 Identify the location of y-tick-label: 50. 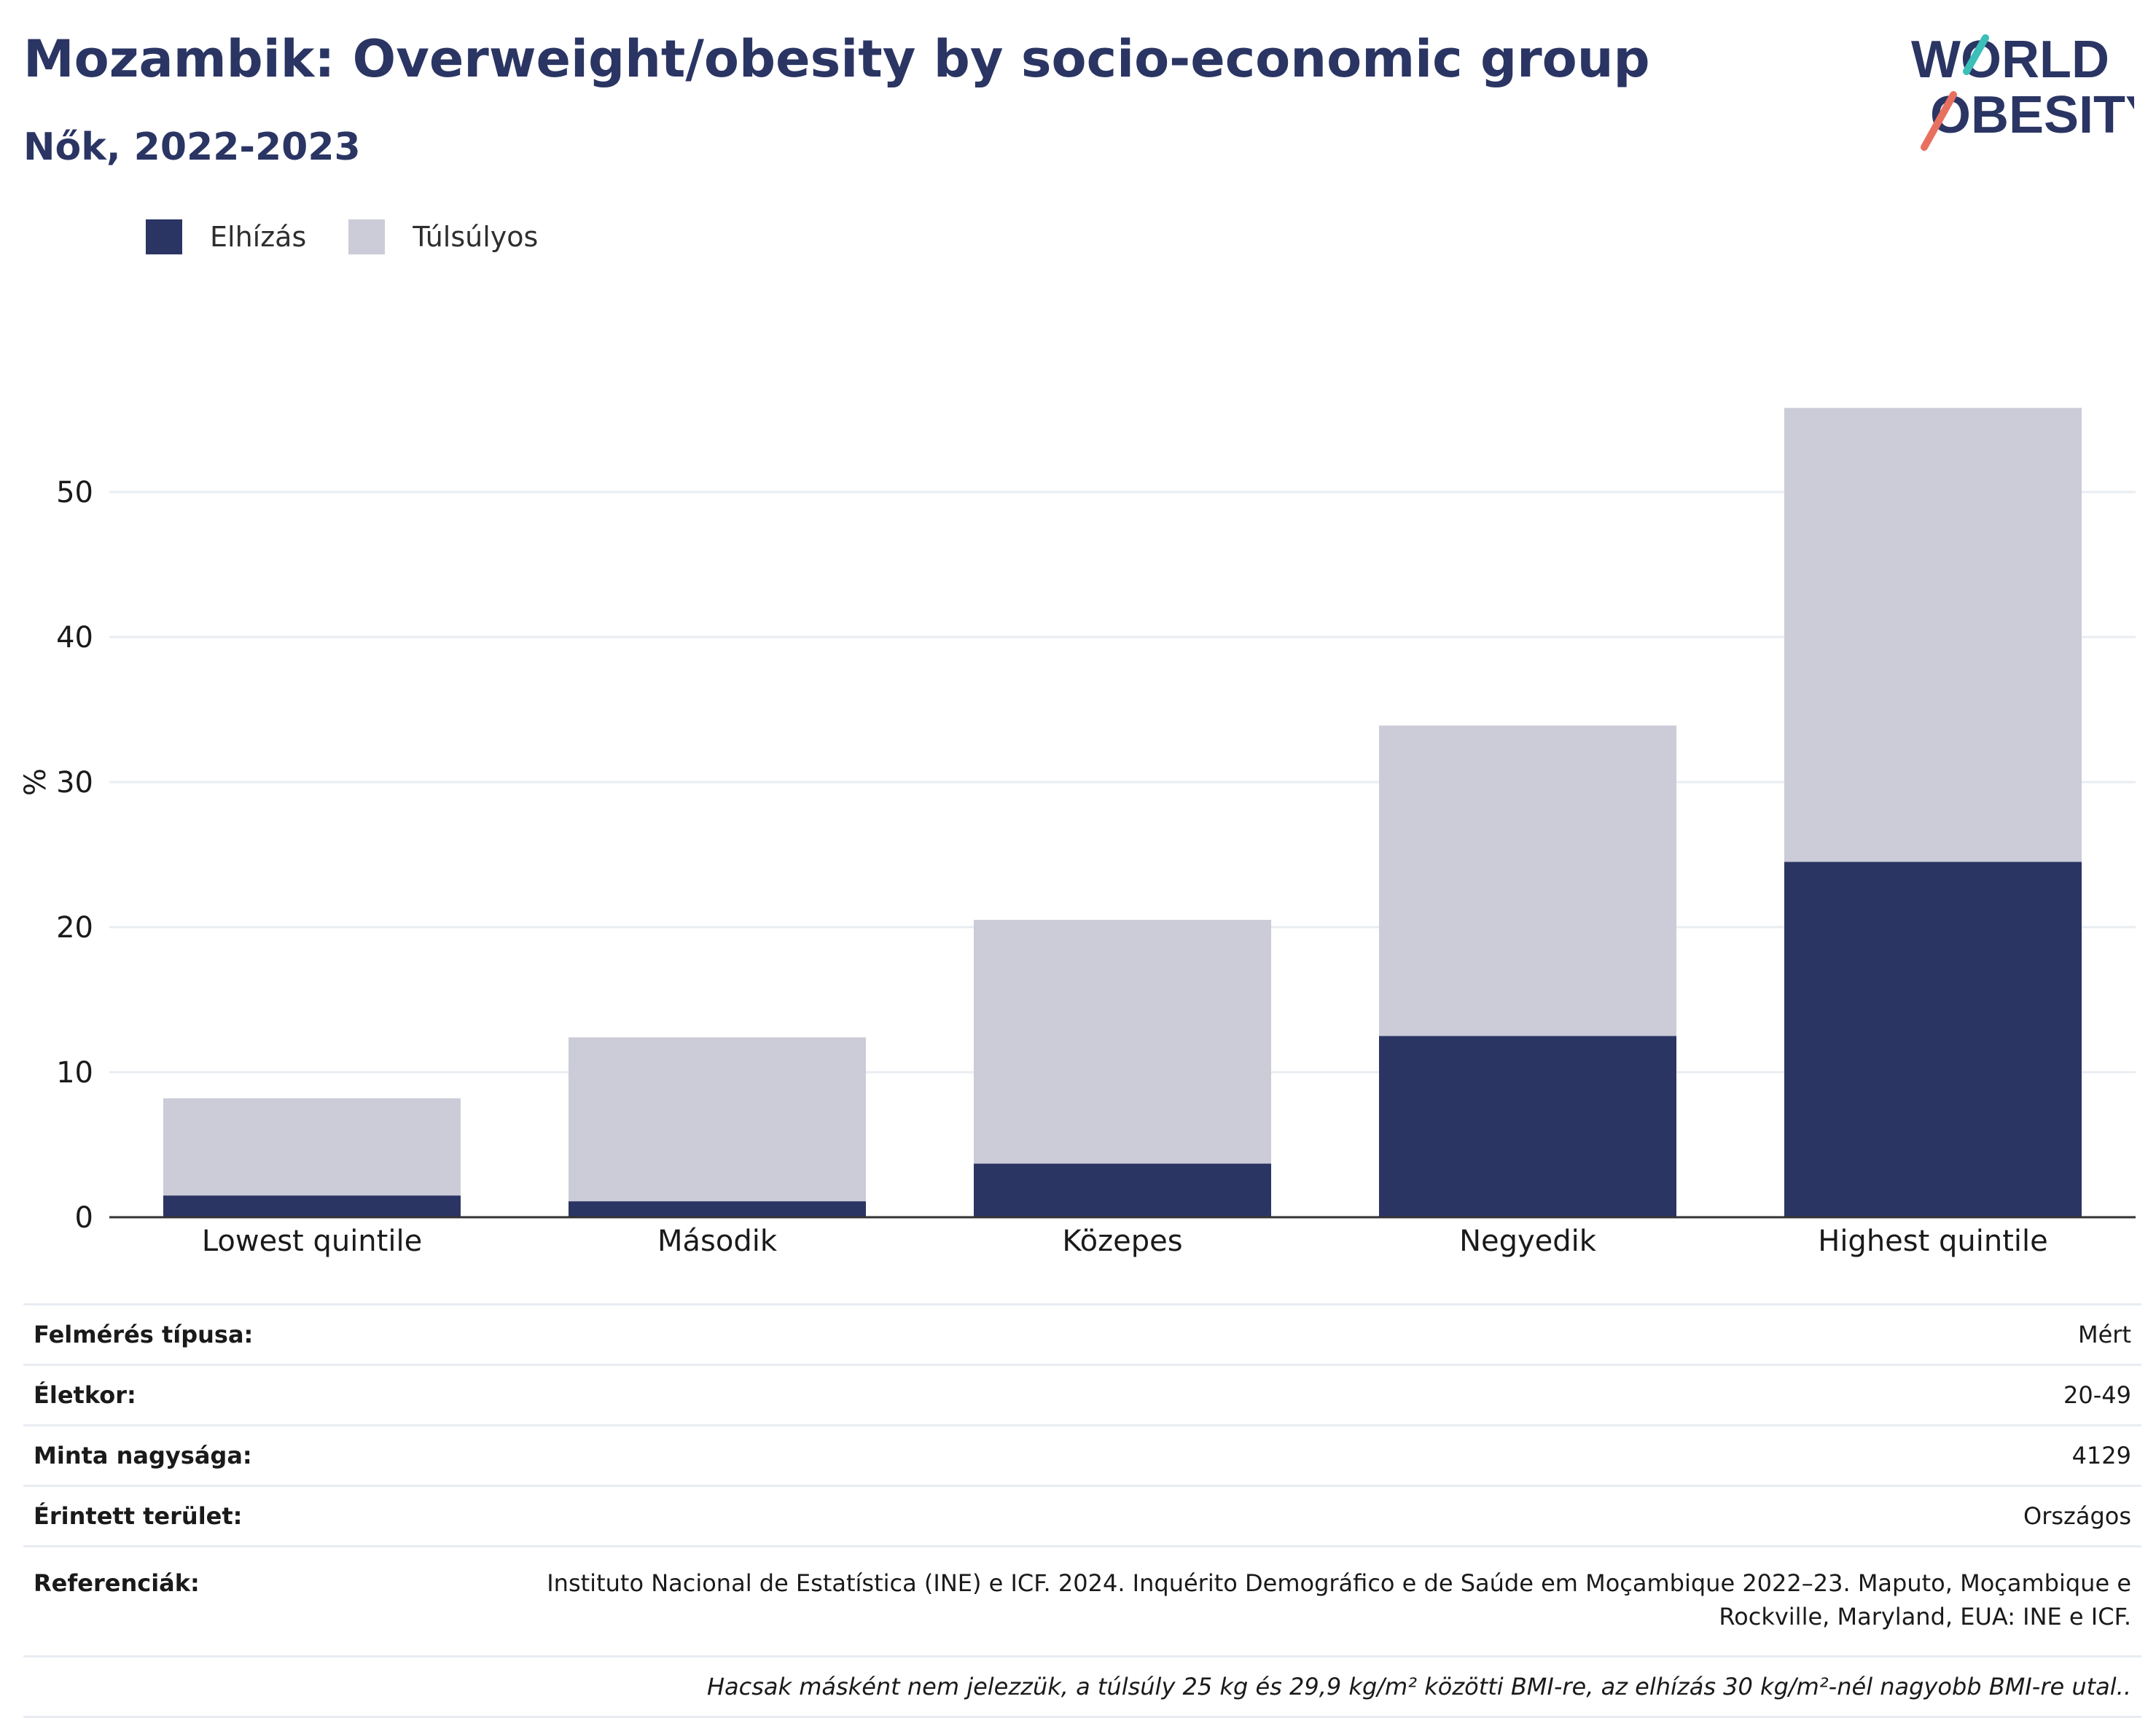
(74, 493).